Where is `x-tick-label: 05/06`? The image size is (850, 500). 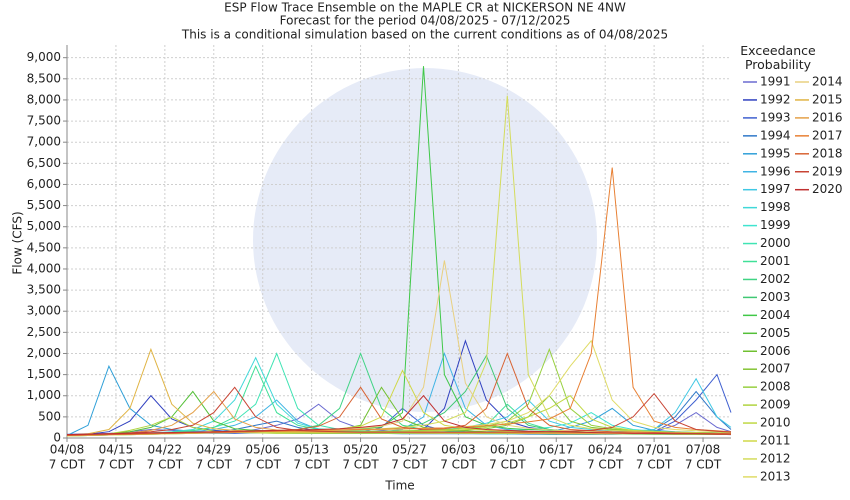 x-tick-label: 05/06 is located at coordinates (262, 450).